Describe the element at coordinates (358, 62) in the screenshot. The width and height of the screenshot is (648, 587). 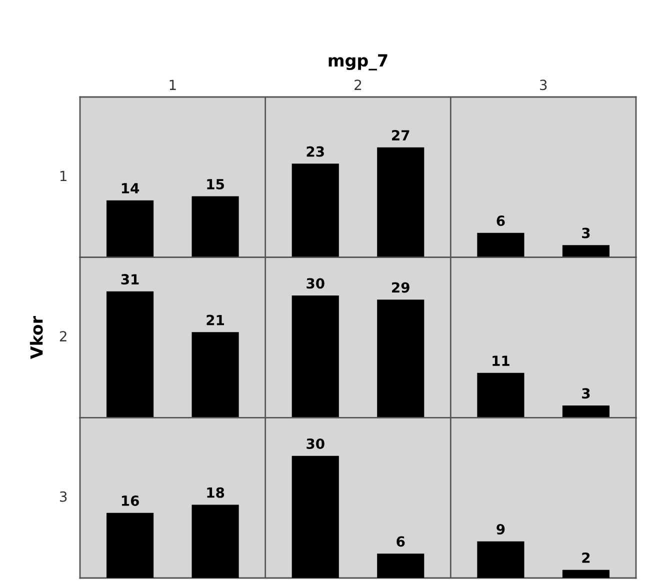
I see `chart-title: mgp_7` at that location.